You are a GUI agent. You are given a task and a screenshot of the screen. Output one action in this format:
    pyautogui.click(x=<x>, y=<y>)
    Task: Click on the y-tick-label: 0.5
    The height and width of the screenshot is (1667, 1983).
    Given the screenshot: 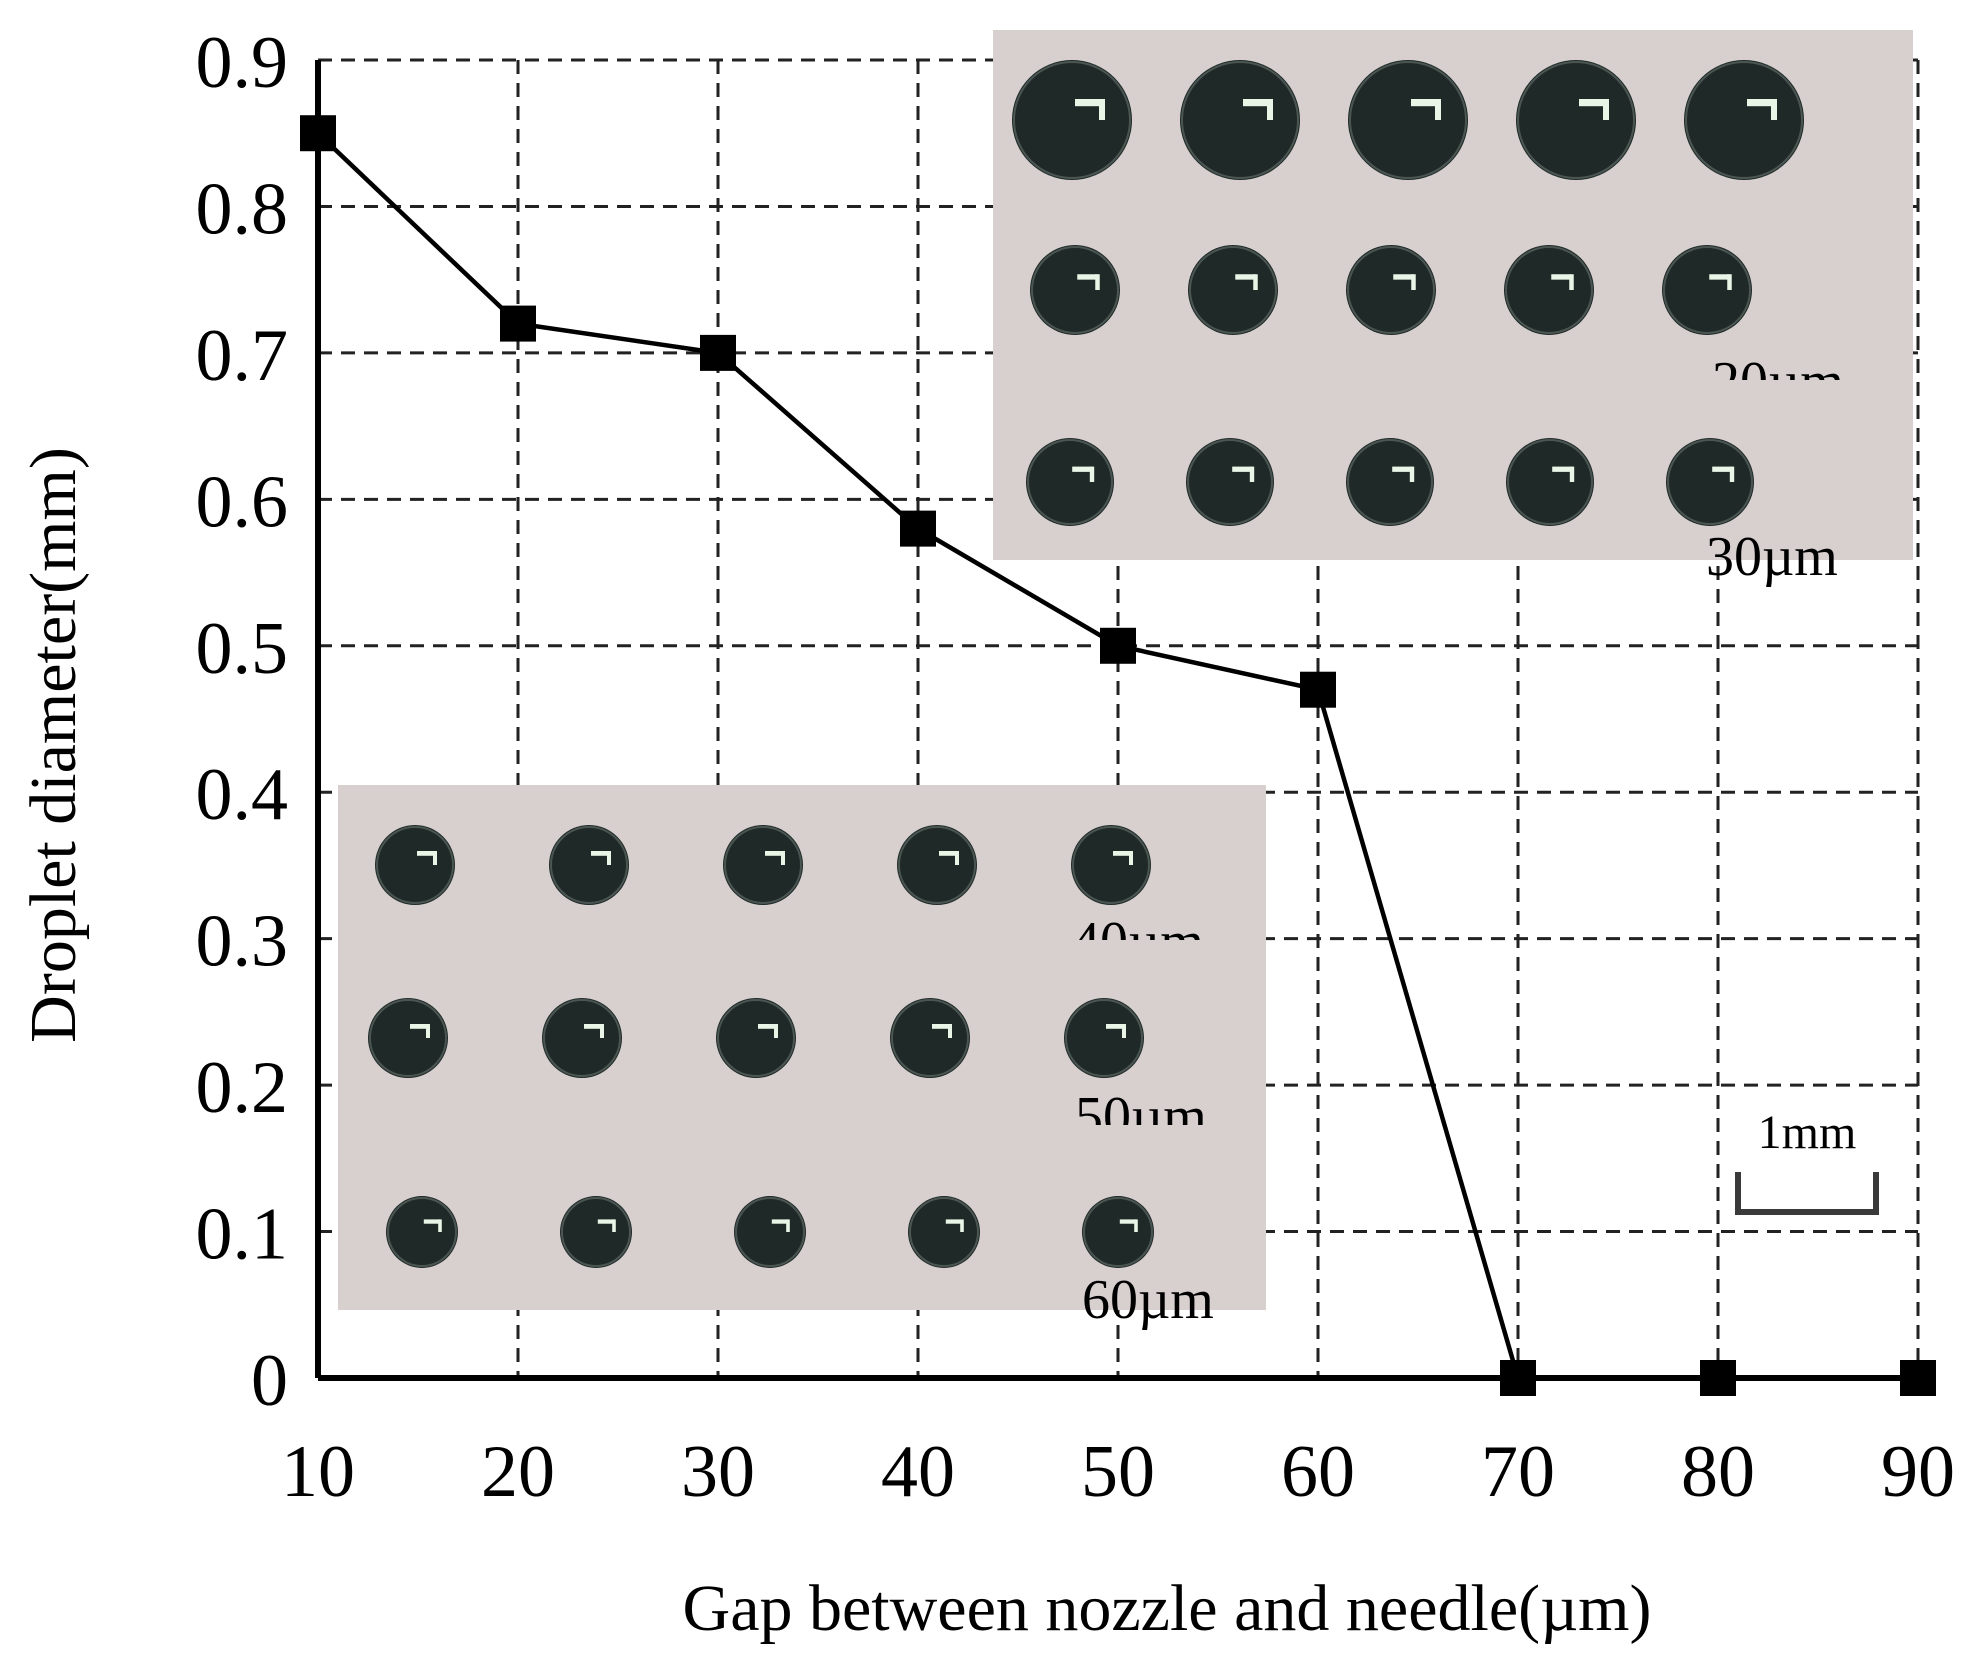 What is the action you would take?
    pyautogui.click(x=242, y=649)
    